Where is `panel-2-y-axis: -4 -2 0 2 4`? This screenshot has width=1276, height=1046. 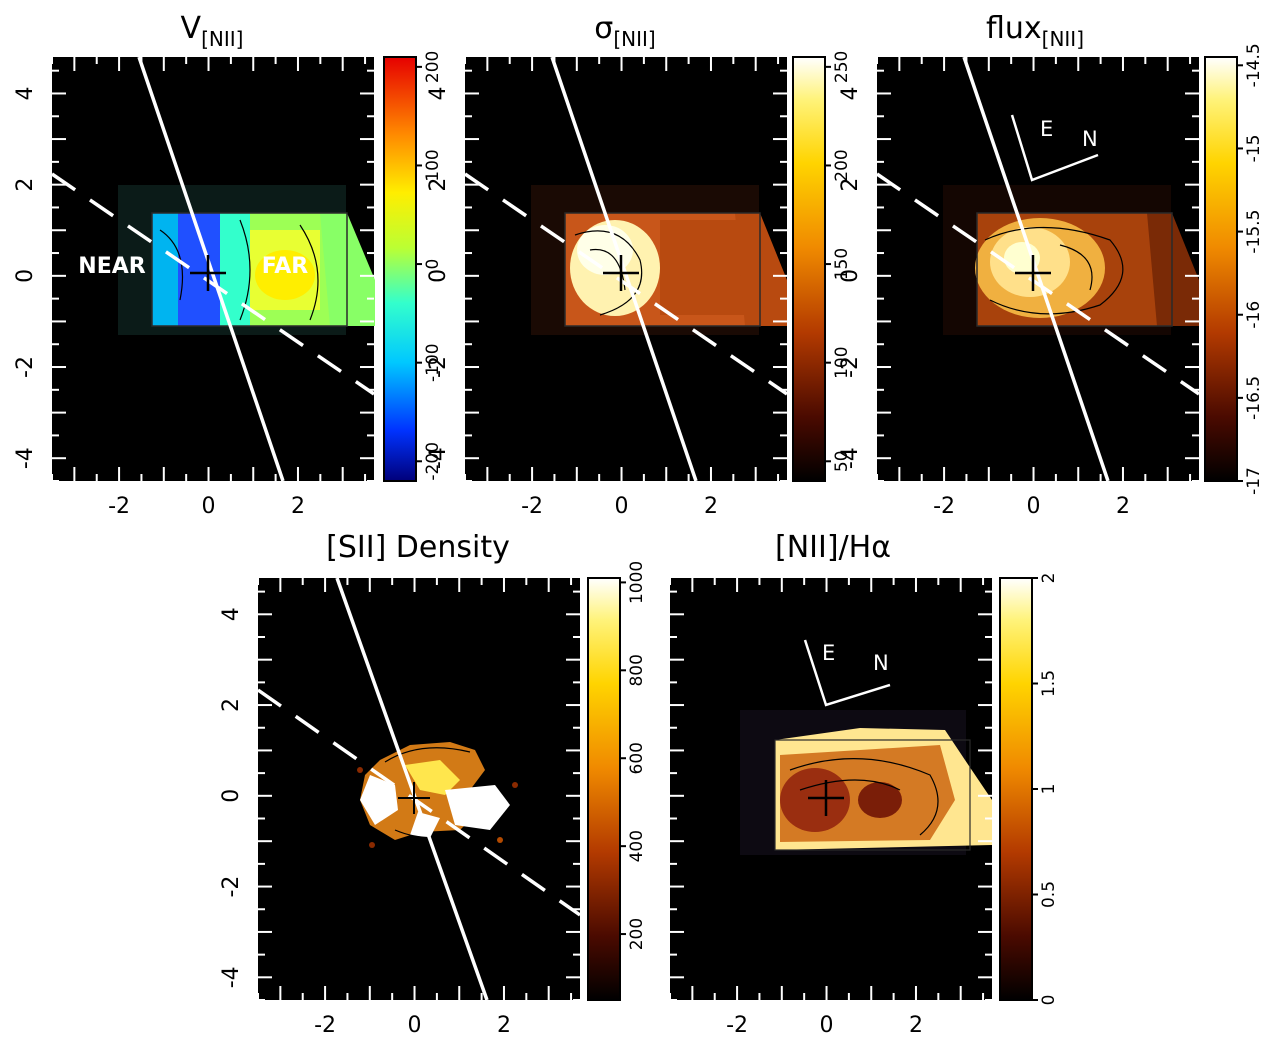
panel-2-y-axis: -4 -2 0 2 4 is located at coordinates (606, 275).